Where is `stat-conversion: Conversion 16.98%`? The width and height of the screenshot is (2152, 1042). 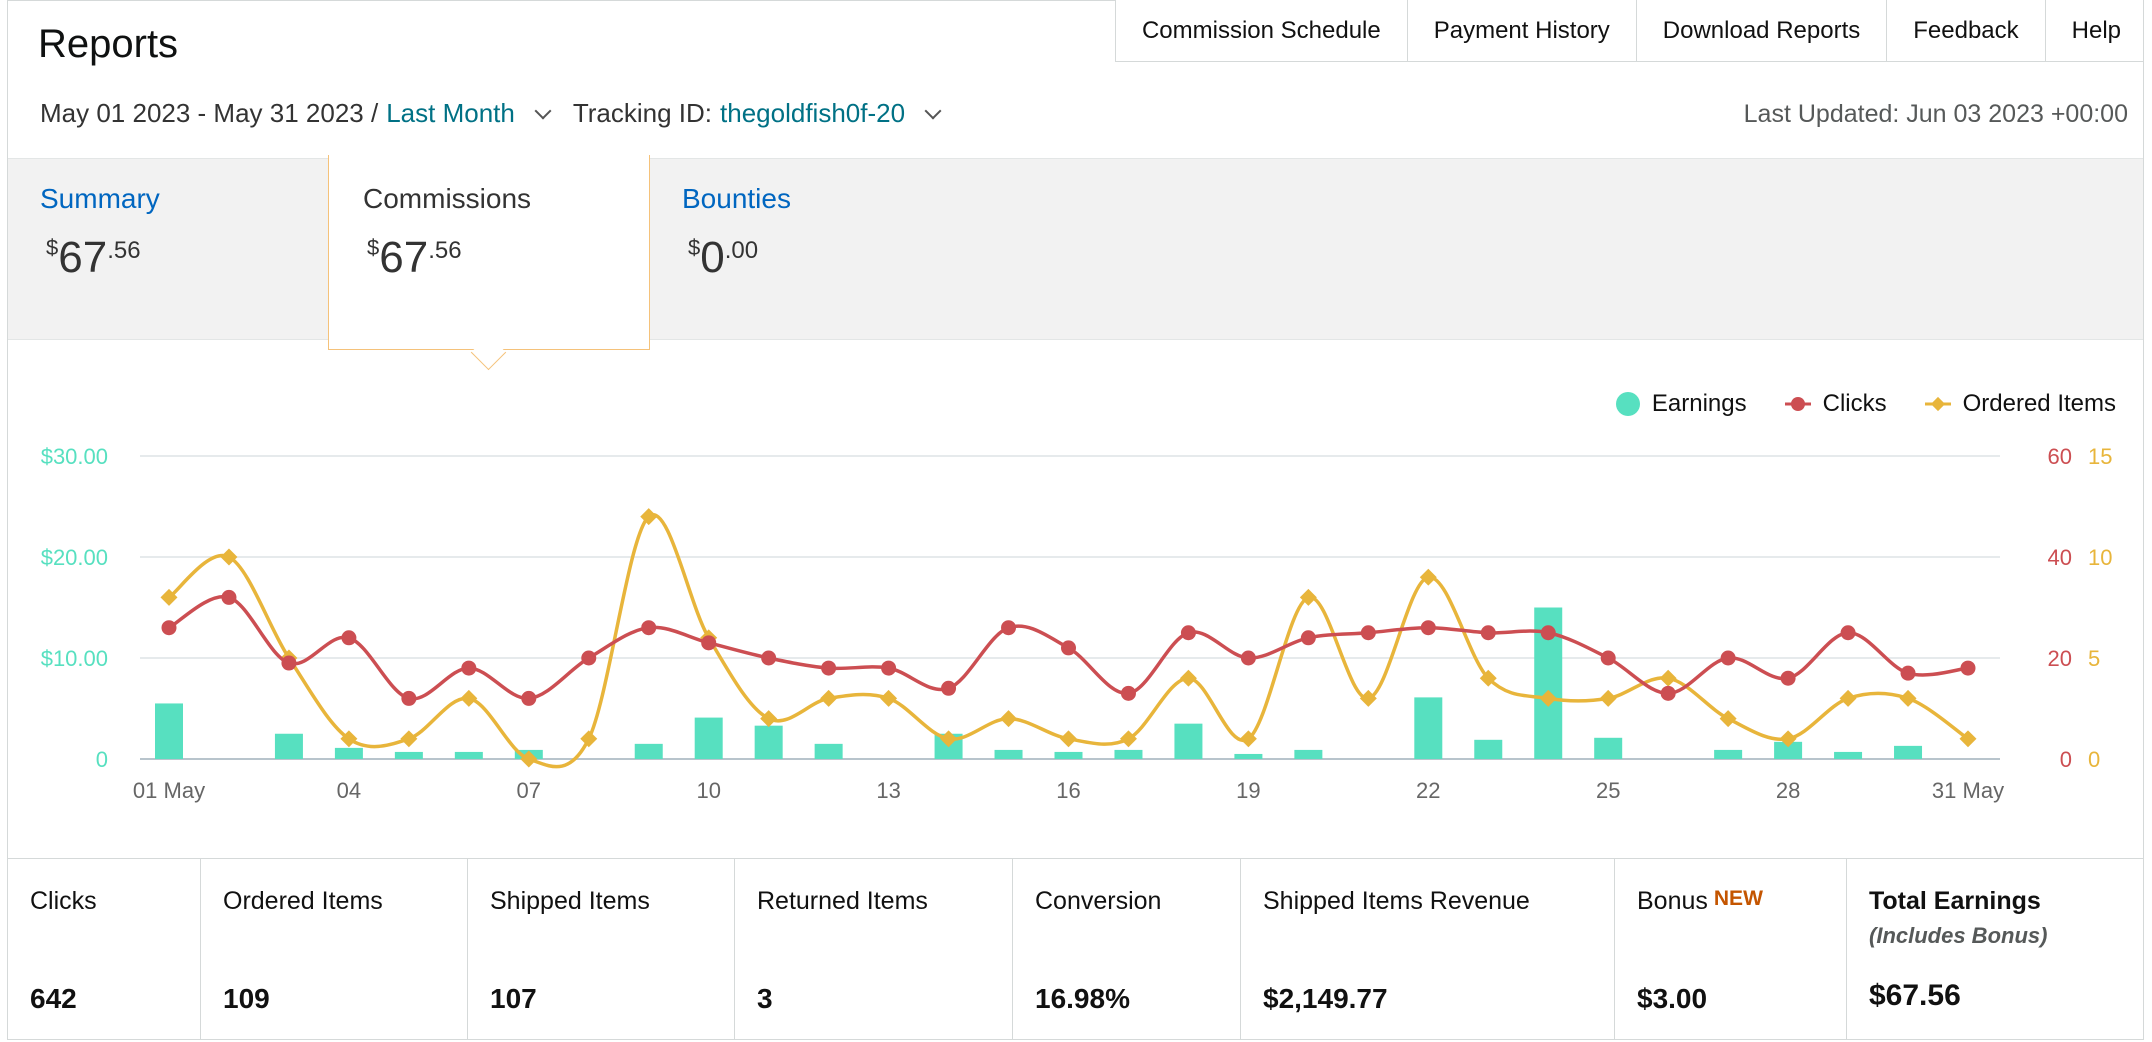 stat-conversion: Conversion 16.98% is located at coordinates (1127, 949).